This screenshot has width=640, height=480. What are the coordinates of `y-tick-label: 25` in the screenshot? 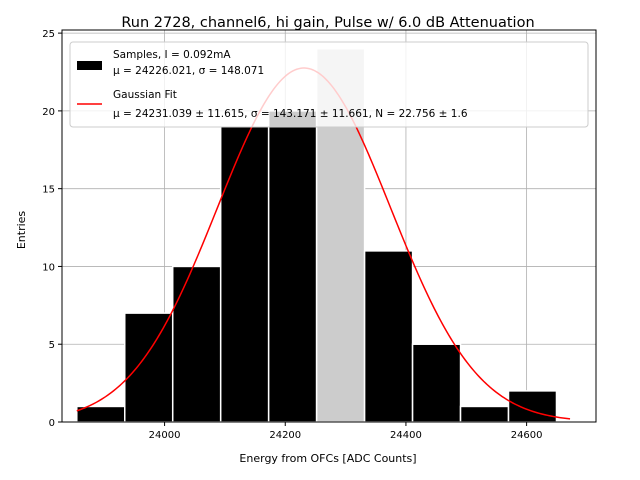 It's located at (48, 34).